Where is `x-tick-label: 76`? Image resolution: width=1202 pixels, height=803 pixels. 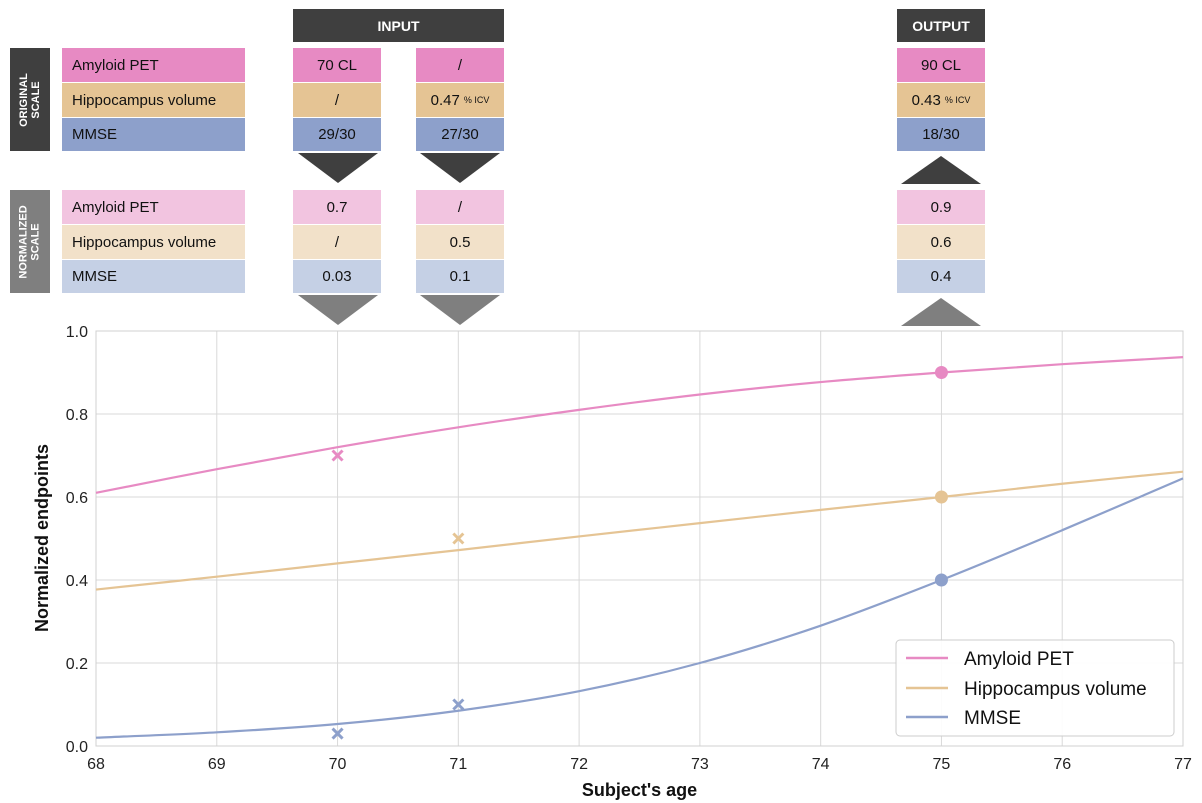
x-tick-label: 76 is located at coordinates (1062, 764).